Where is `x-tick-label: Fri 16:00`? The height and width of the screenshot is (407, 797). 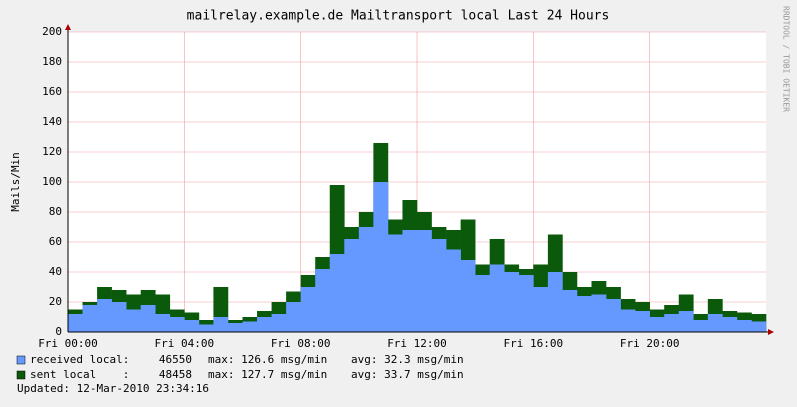
x-tick-label: Fri 16:00 is located at coordinates (534, 343).